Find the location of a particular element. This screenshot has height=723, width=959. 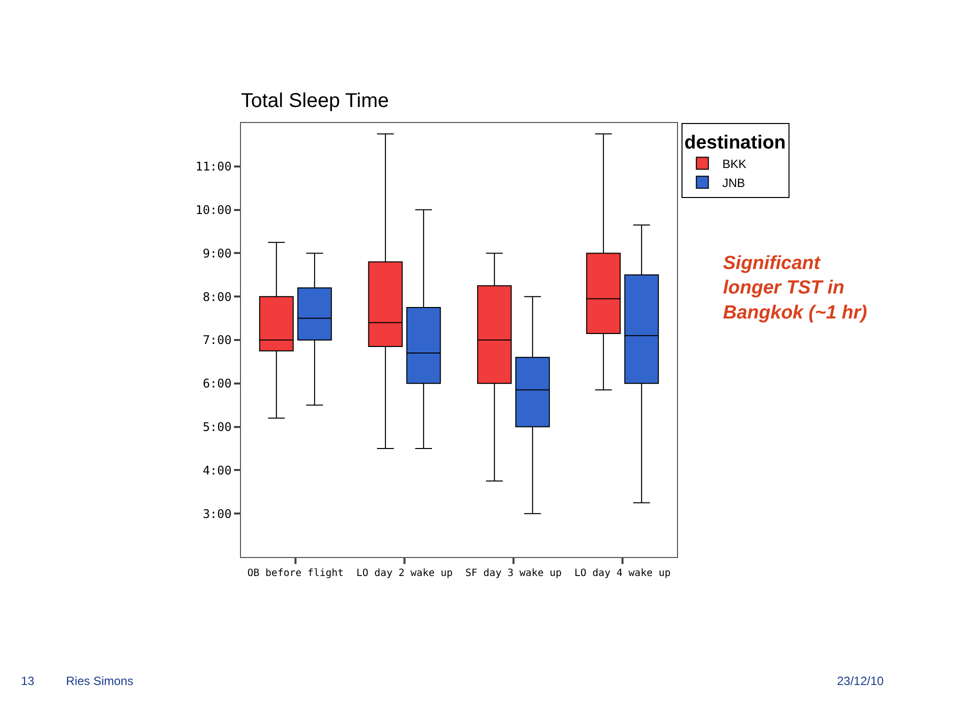

y-tick-label: 8:00 is located at coordinates (217, 297).